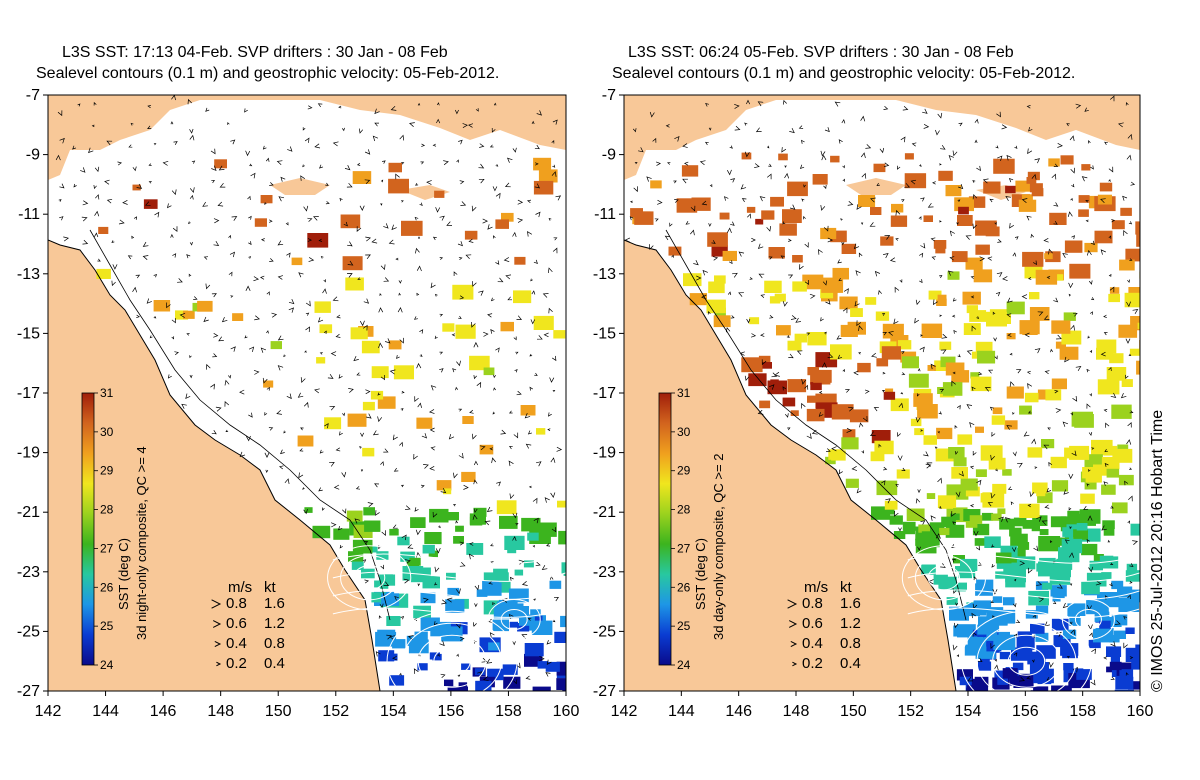 The image size is (1200, 780). What do you see at coordinates (88, 529) in the screenshot?
I see `colorbar-gradient` at bounding box center [88, 529].